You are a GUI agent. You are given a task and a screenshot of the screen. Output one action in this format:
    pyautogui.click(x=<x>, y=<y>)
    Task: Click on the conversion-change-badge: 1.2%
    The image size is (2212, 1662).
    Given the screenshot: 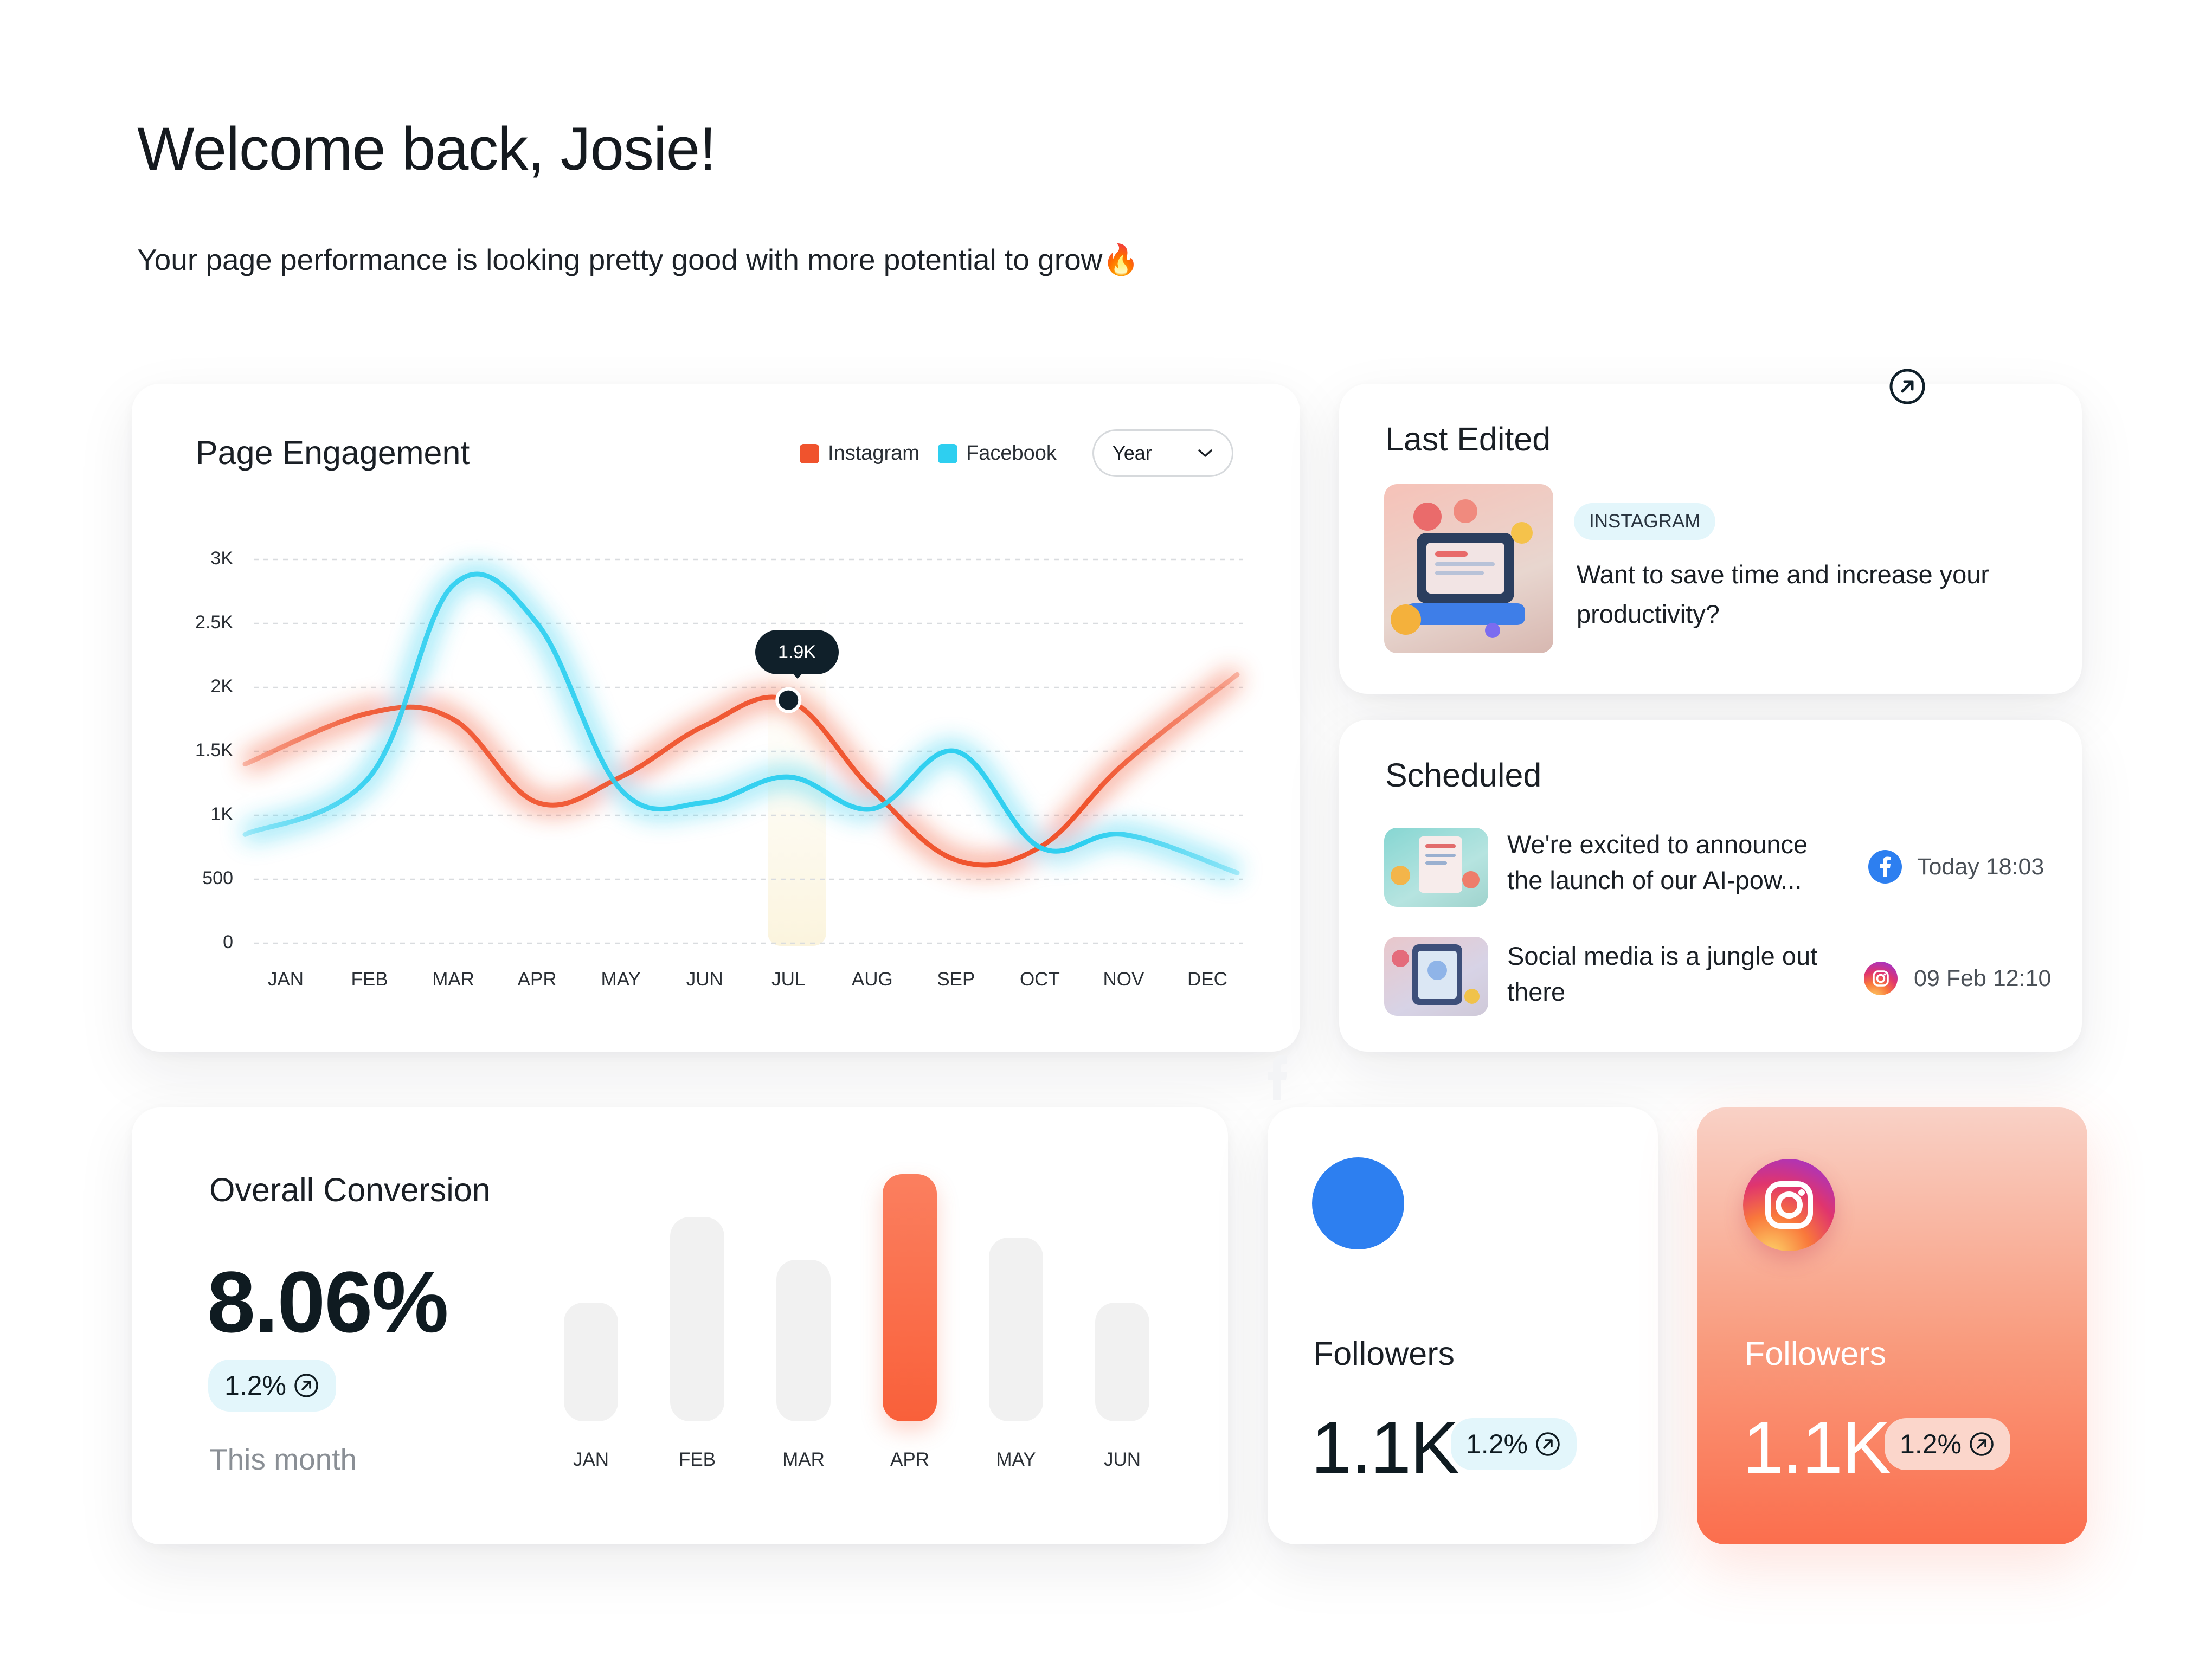 What is the action you would take?
    pyautogui.click(x=272, y=1386)
    